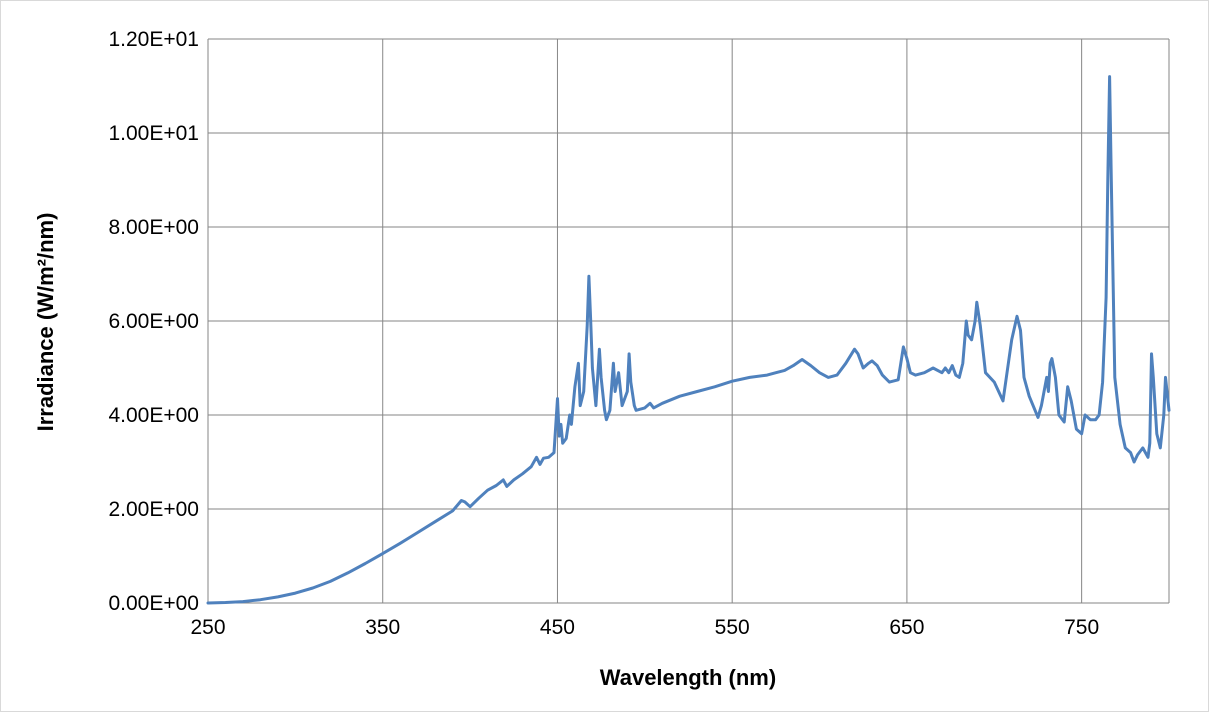 The width and height of the screenshot is (1209, 713). Describe the element at coordinates (382, 627) in the screenshot. I see `x-tick-label: 350` at that location.